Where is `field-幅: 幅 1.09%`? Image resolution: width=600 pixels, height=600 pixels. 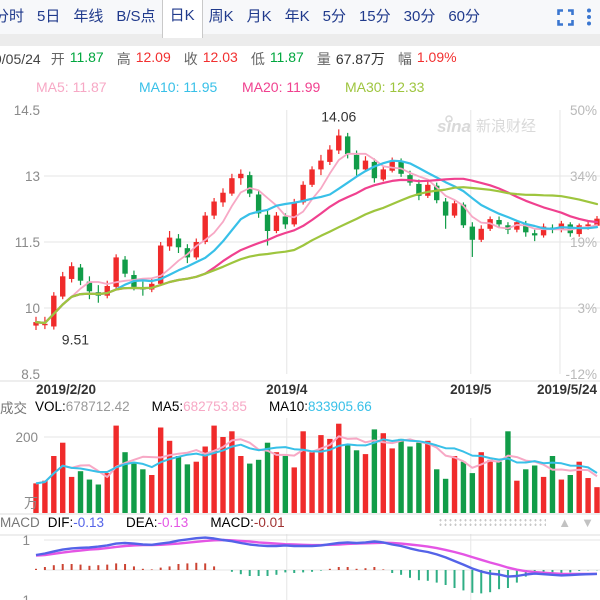
field-幅: 幅 1.09% is located at coordinates (427, 59).